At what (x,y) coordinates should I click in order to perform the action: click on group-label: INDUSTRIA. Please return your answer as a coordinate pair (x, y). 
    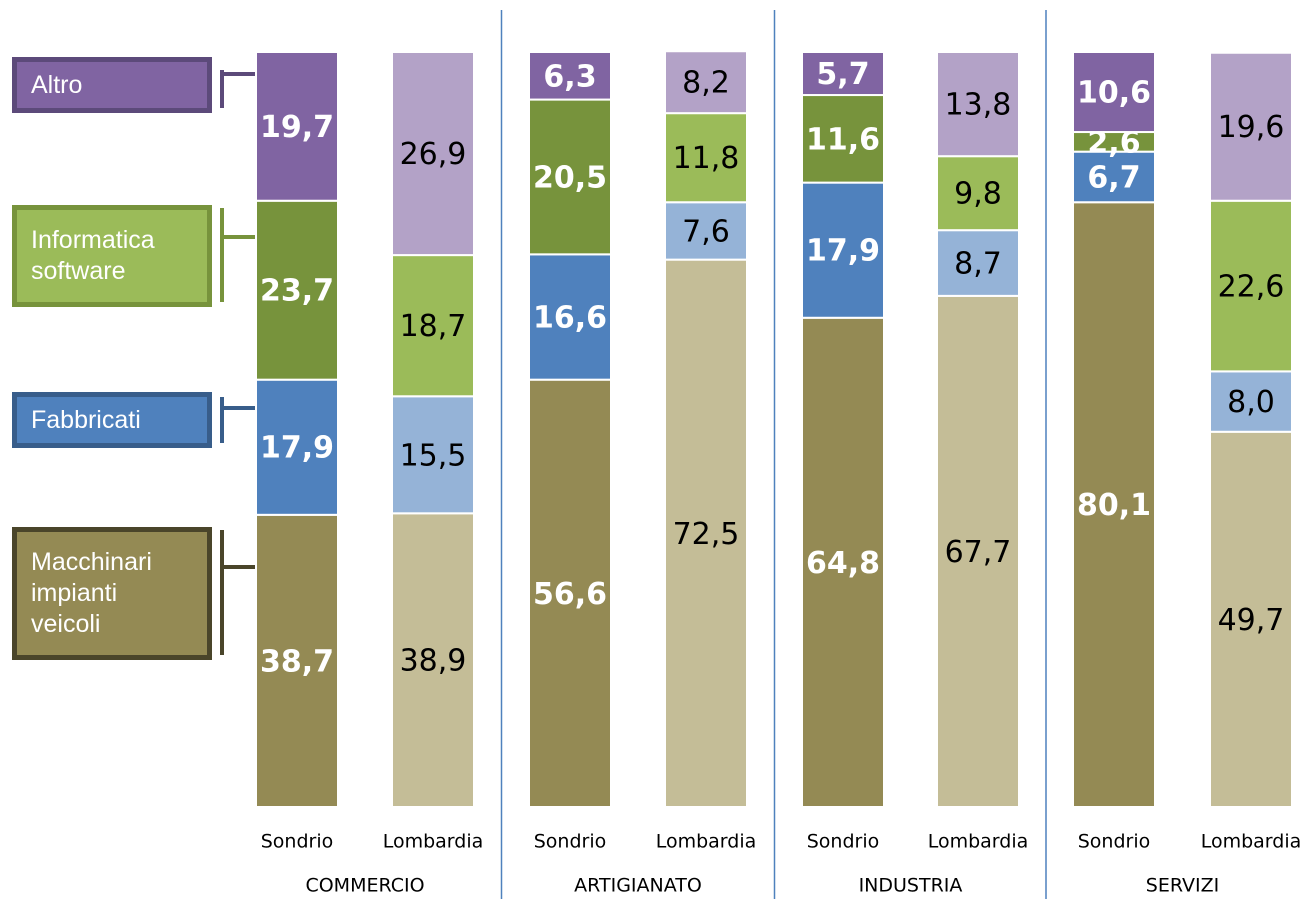
    Looking at the image, I should click on (911, 886).